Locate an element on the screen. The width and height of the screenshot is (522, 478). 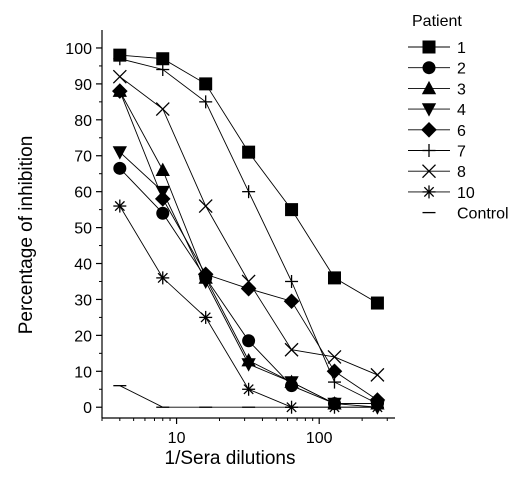
legend-item-4: 4 is located at coordinates (437, 110).